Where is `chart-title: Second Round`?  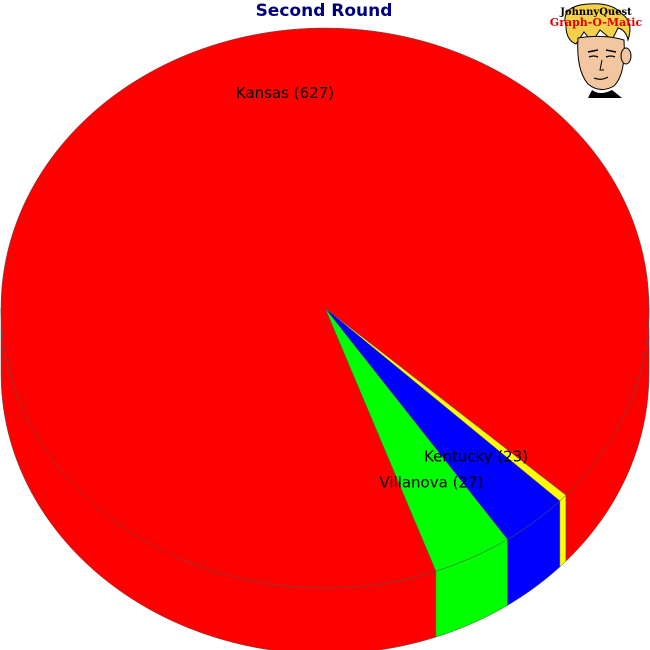
chart-title: Second Round is located at coordinates (324, 11).